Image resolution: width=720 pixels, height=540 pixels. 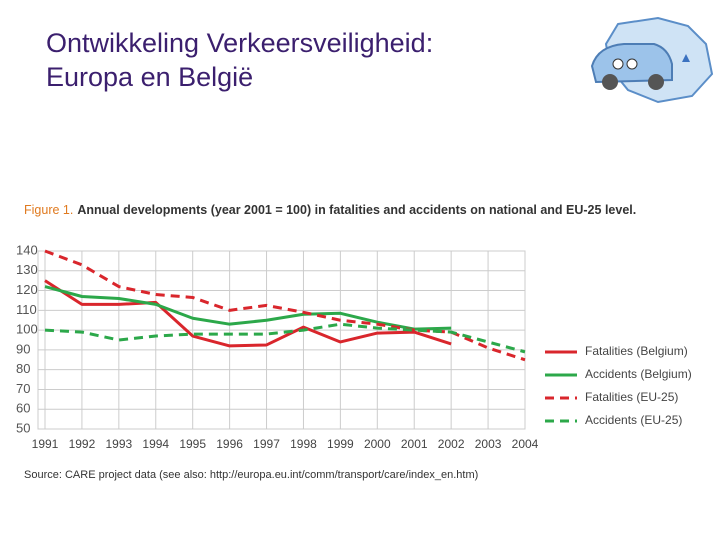 What do you see at coordinates (377, 444) in the screenshot?
I see `x-tick-label: 2000` at bounding box center [377, 444].